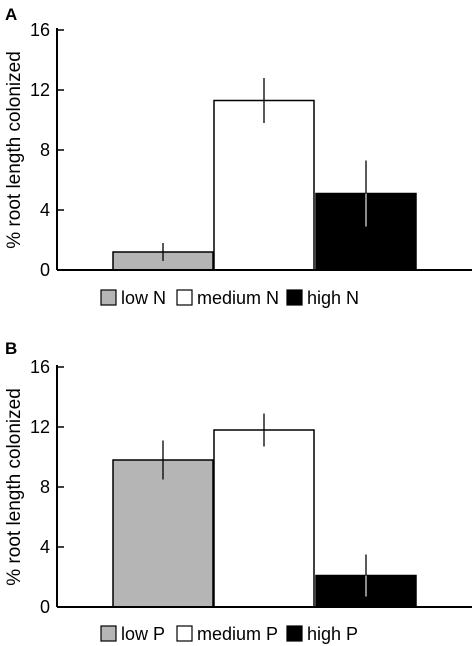 The height and width of the screenshot is (646, 474). I want to click on legend-label: high P, so click(332, 634).